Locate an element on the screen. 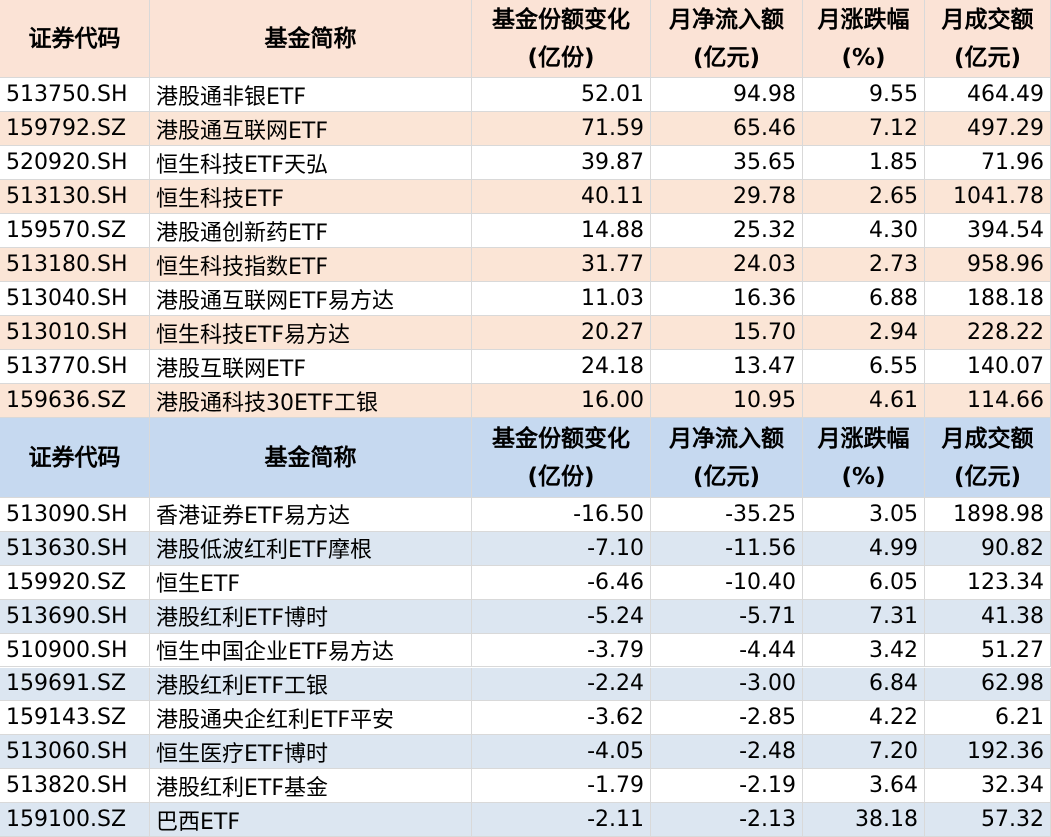 The height and width of the screenshot is (837, 1051). header-text: (%) is located at coordinates (863, 476).